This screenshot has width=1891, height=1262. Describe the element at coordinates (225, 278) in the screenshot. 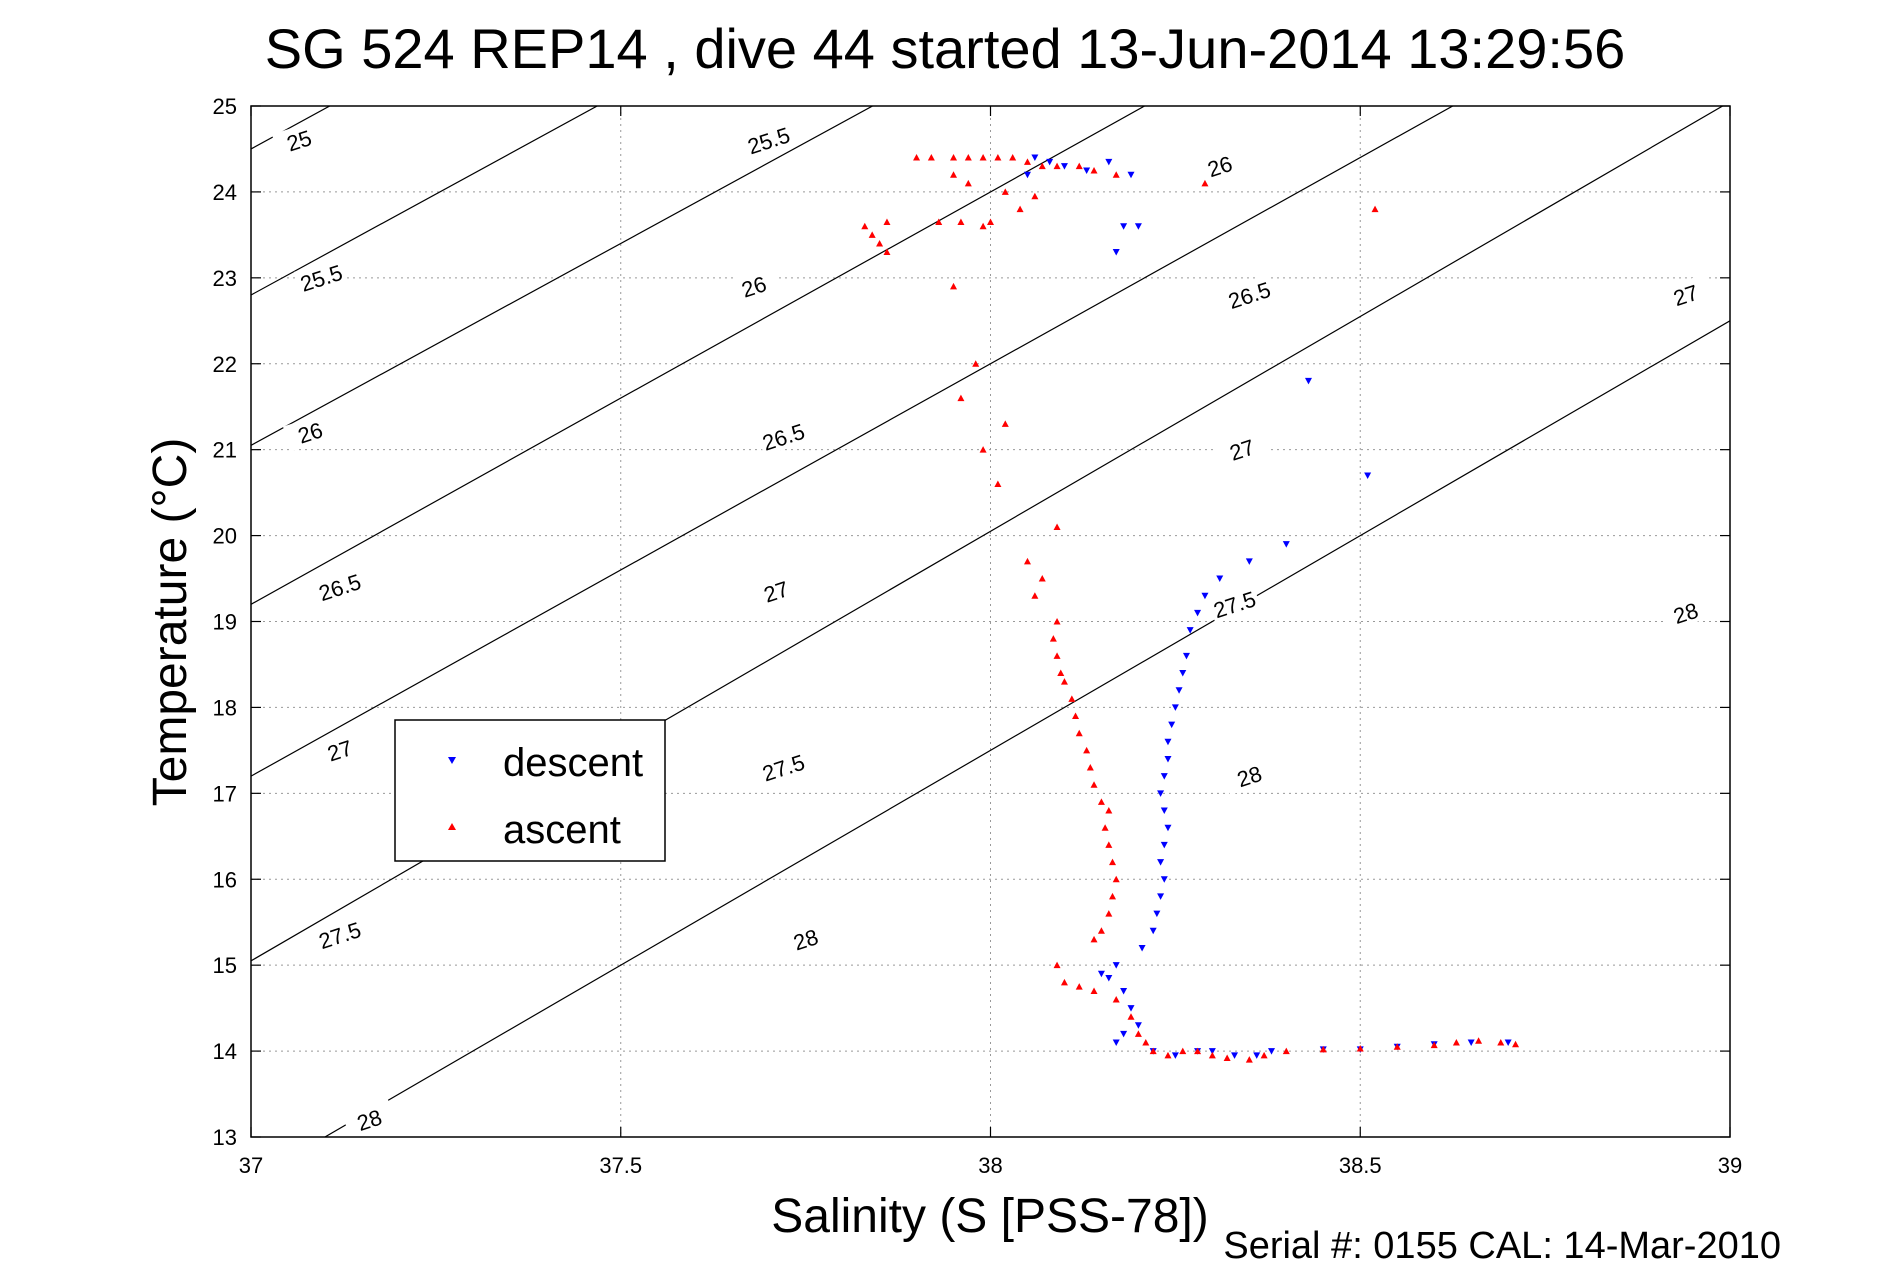

I see `y-tick-label: 23` at that location.